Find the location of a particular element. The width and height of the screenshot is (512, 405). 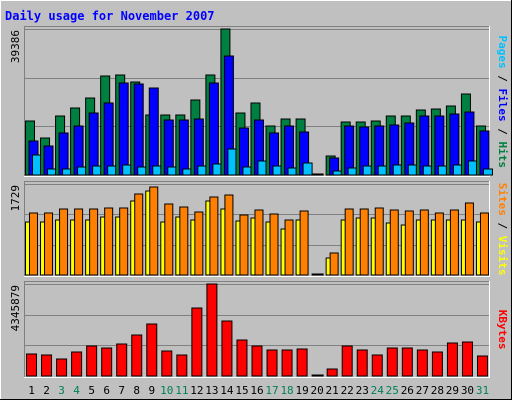

x-tick-label-day-25: 25 is located at coordinates (392, 390).